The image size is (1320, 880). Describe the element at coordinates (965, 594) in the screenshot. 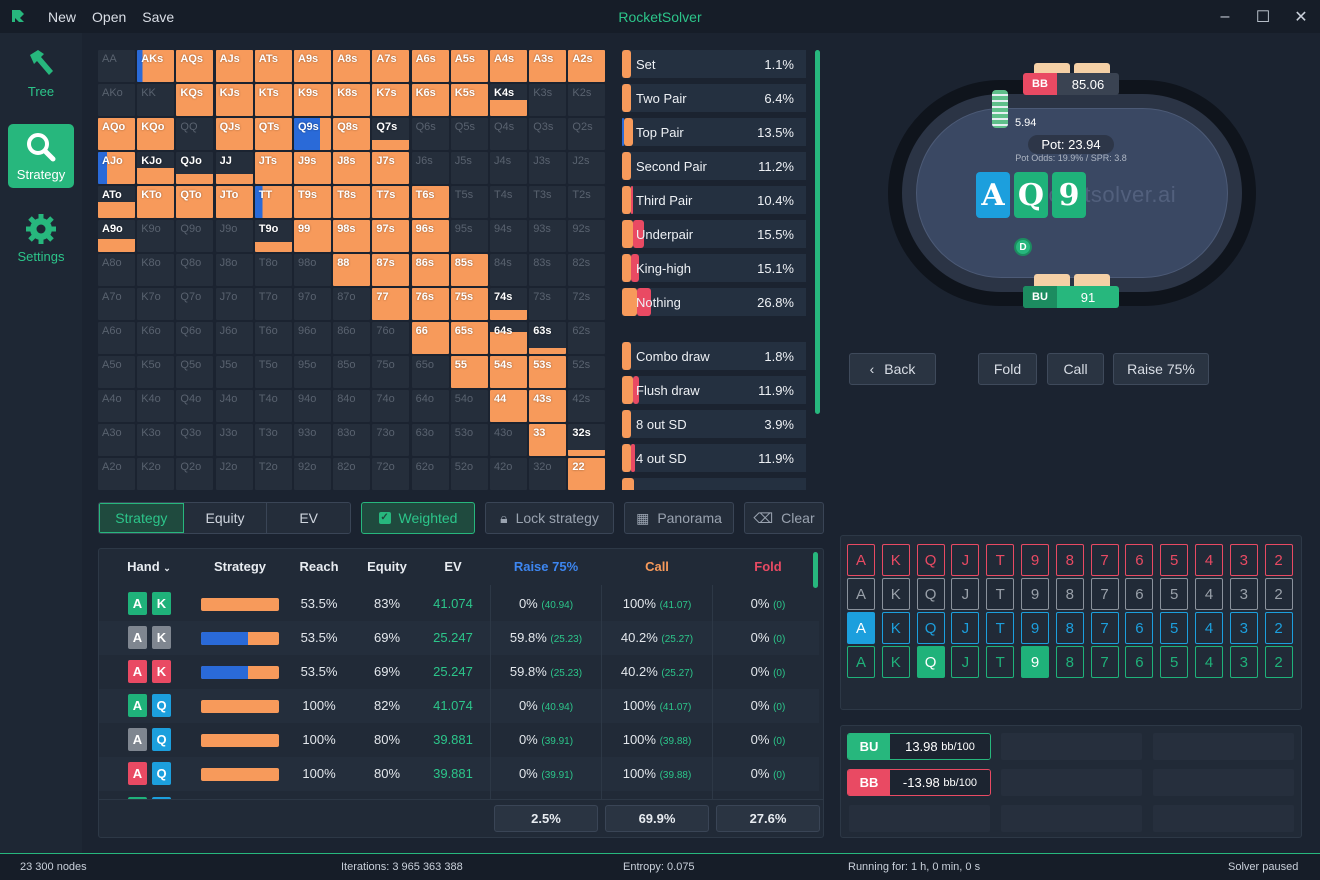

I see `board-card-j-spade: J` at that location.